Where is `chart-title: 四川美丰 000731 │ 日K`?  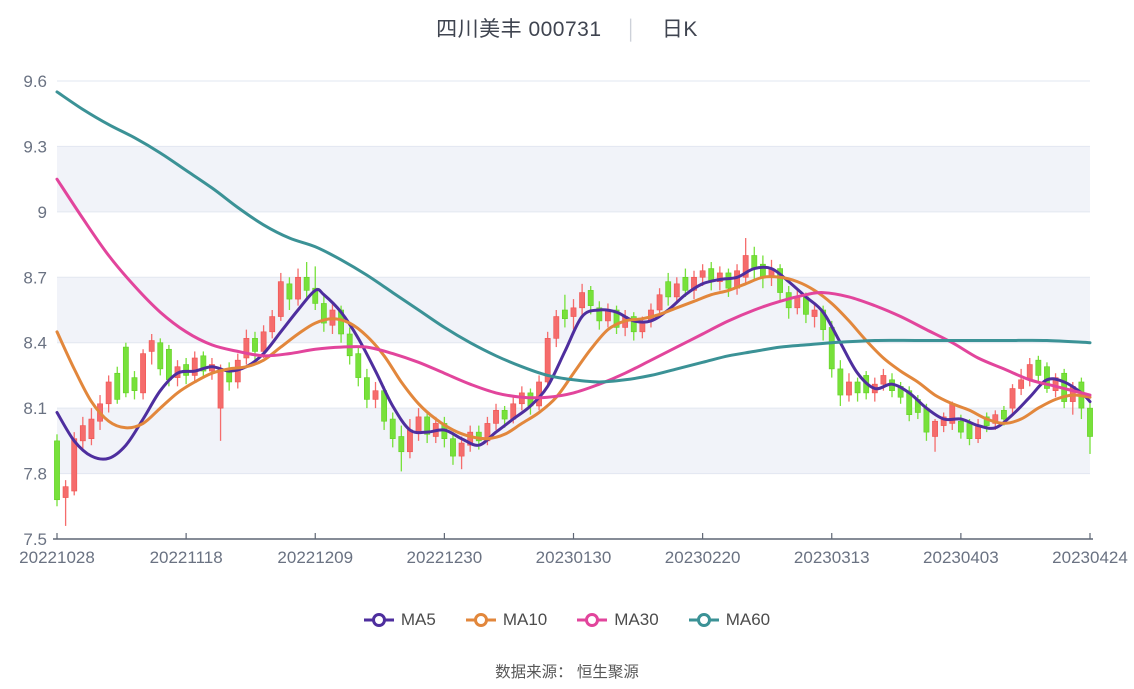 chart-title: 四川美丰 000731 │ 日K is located at coordinates (567, 28).